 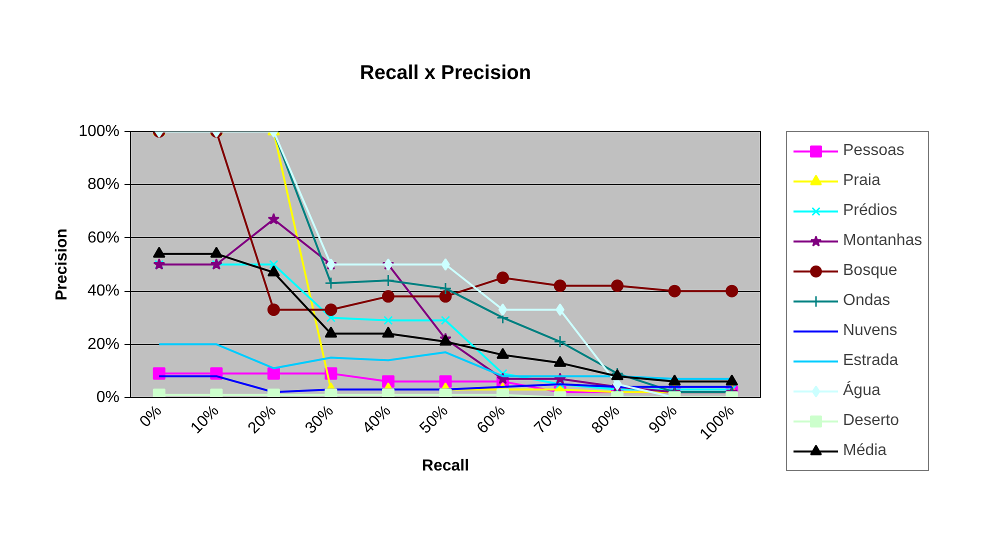 What do you see at coordinates (870, 361) in the screenshot?
I see `legend-label: Estrada` at bounding box center [870, 361].